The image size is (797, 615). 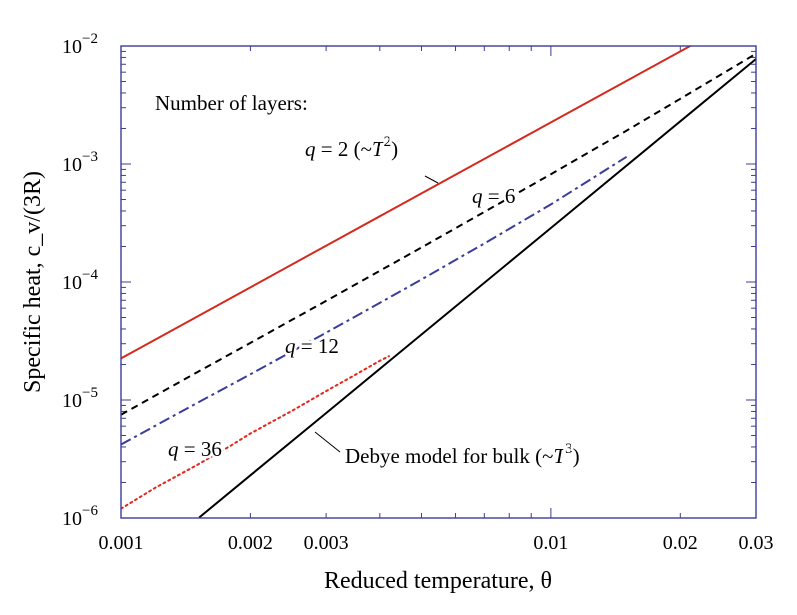 What do you see at coordinates (195, 449) in the screenshot?
I see `annotation-label: q = 36` at bounding box center [195, 449].